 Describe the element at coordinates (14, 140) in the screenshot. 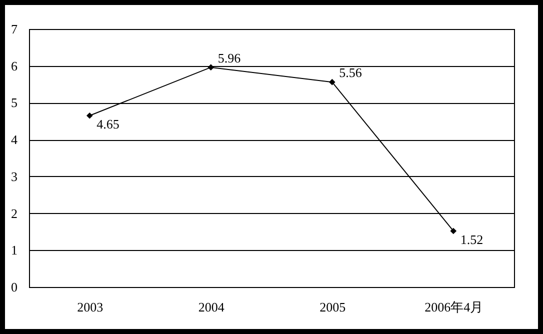

I see `y-tick-label: 4` at that location.